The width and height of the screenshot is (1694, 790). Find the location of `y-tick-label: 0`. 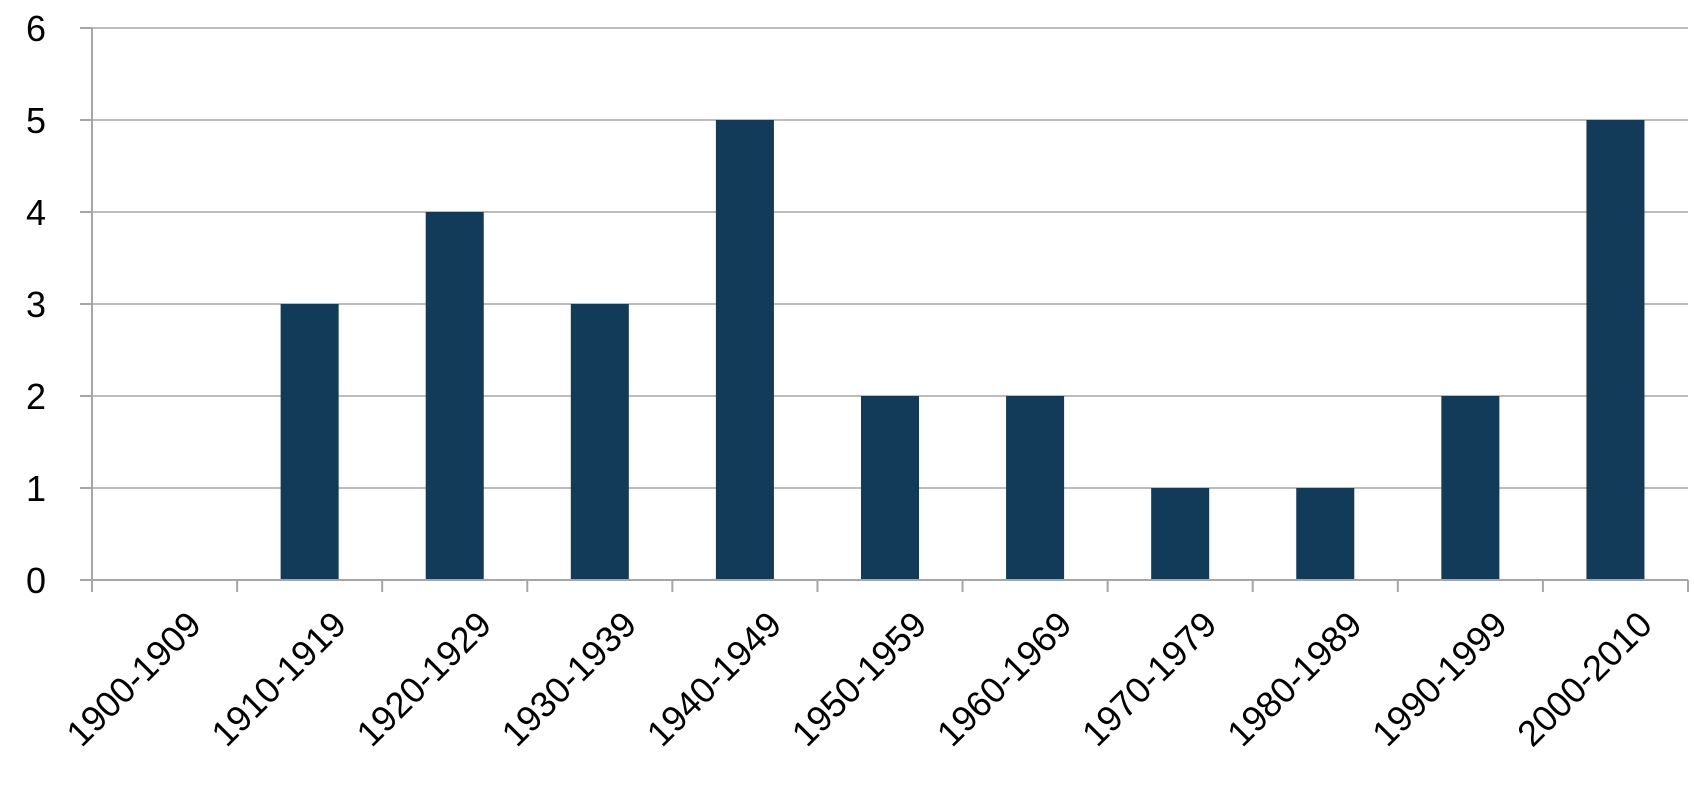

y-tick-label: 0 is located at coordinates (36, 580).